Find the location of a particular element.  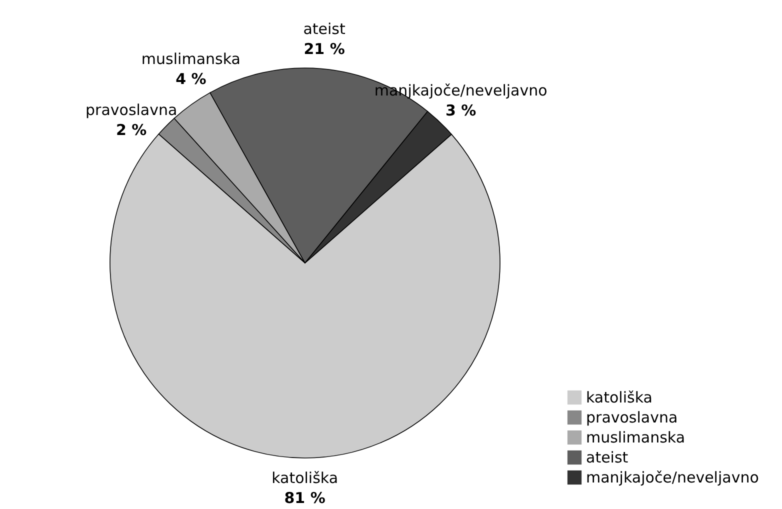

legend-label: ateist is located at coordinates (607, 457).